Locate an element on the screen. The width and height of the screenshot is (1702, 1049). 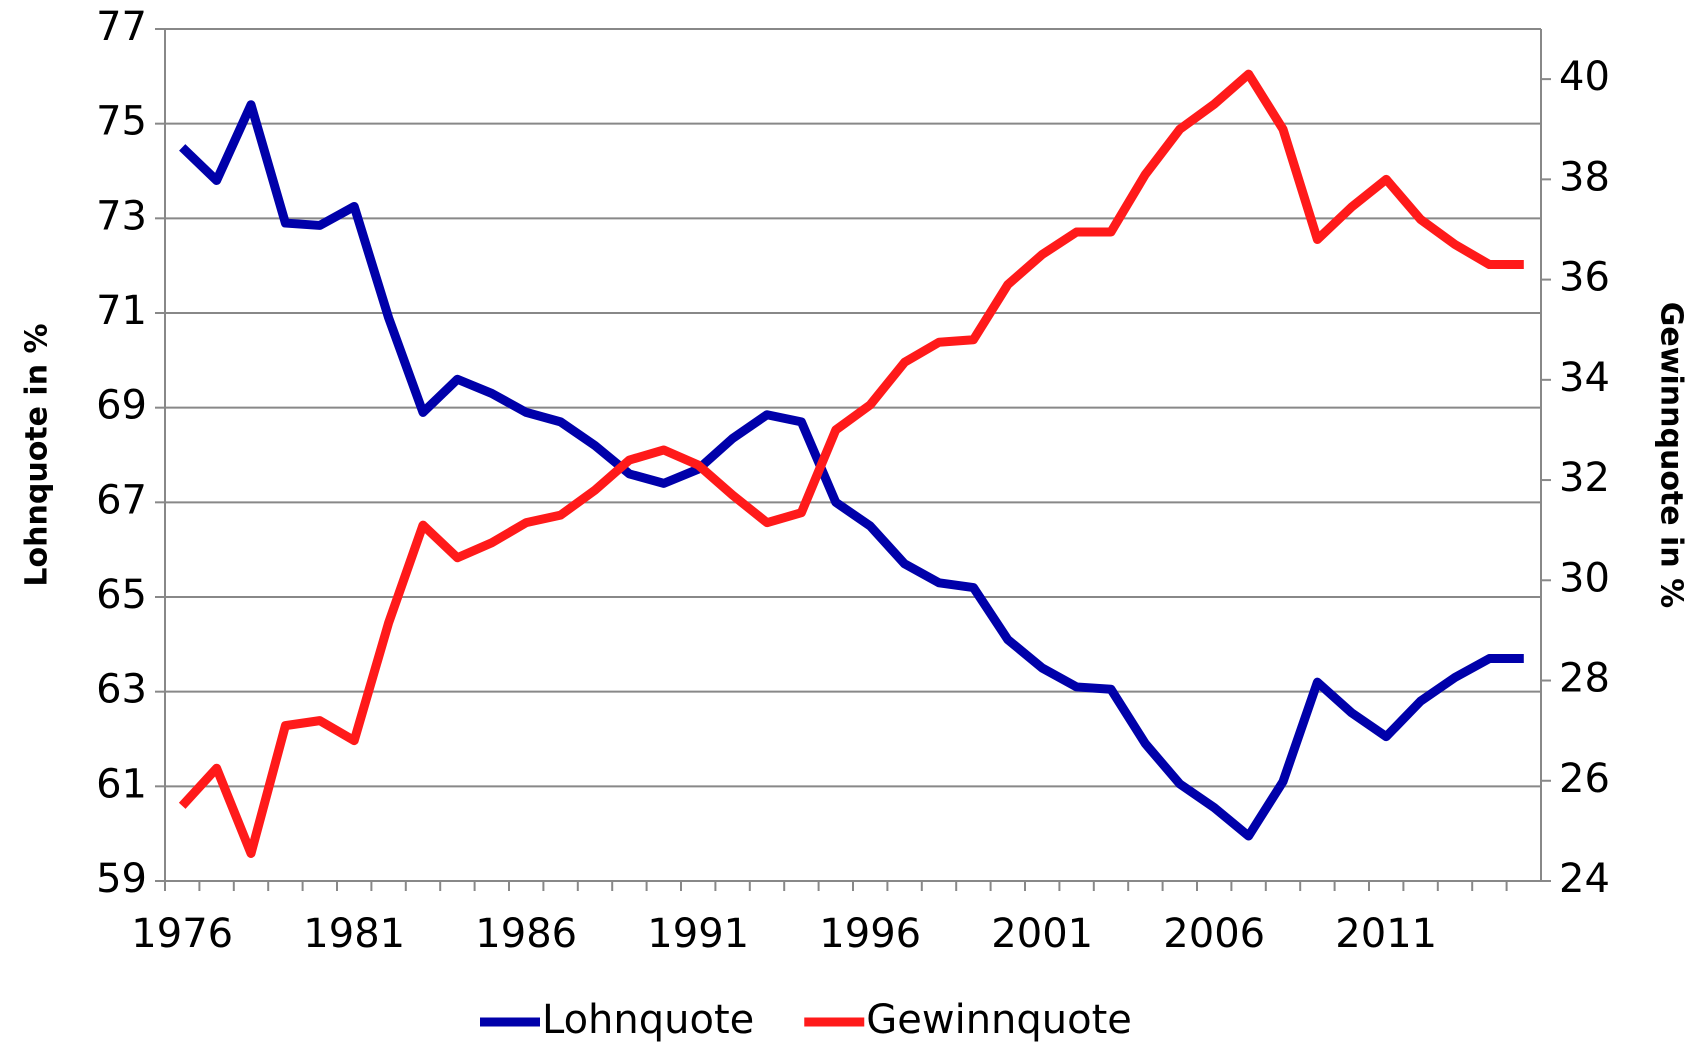
x-tick-label: 1996 is located at coordinates (870, 934).